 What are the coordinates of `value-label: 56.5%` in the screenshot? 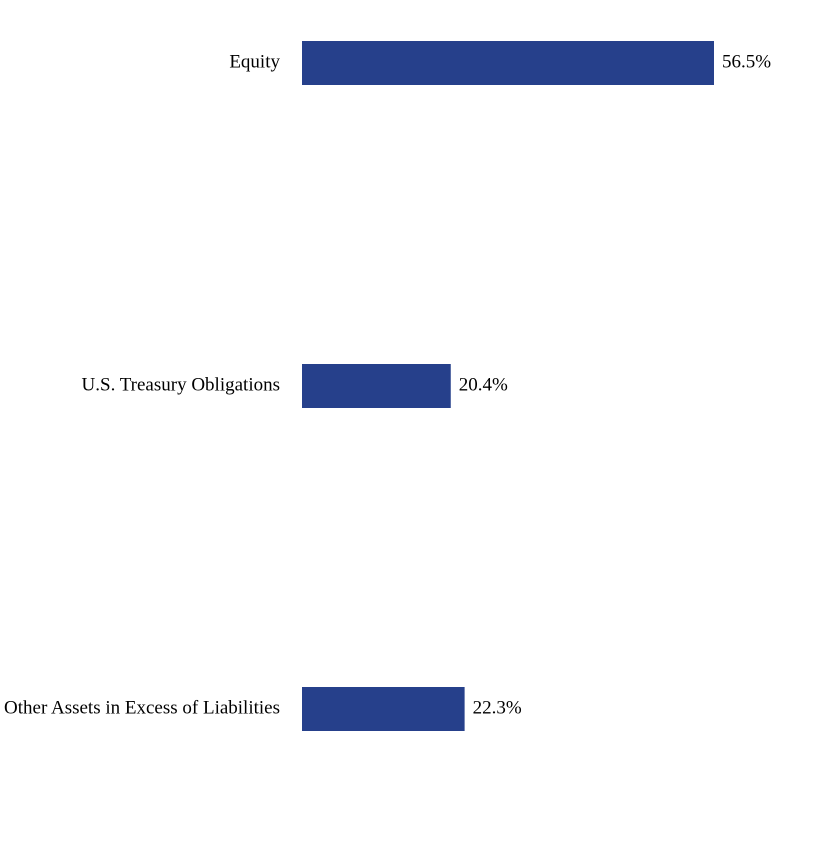 It's located at (746, 61).